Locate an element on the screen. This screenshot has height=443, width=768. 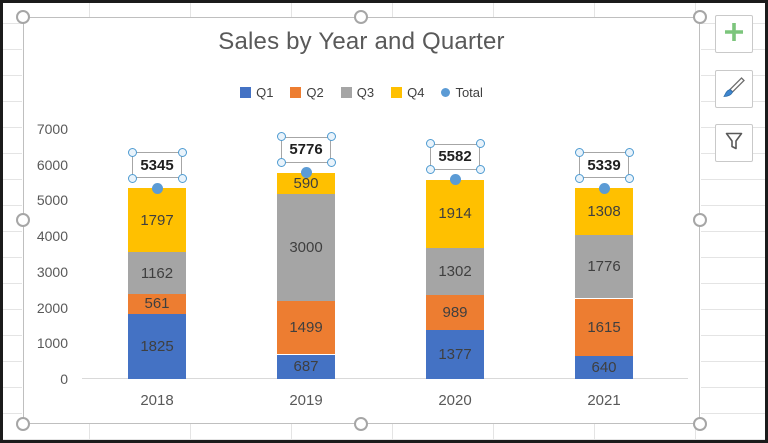
legend-item-q2: Q2 is located at coordinates (307, 92).